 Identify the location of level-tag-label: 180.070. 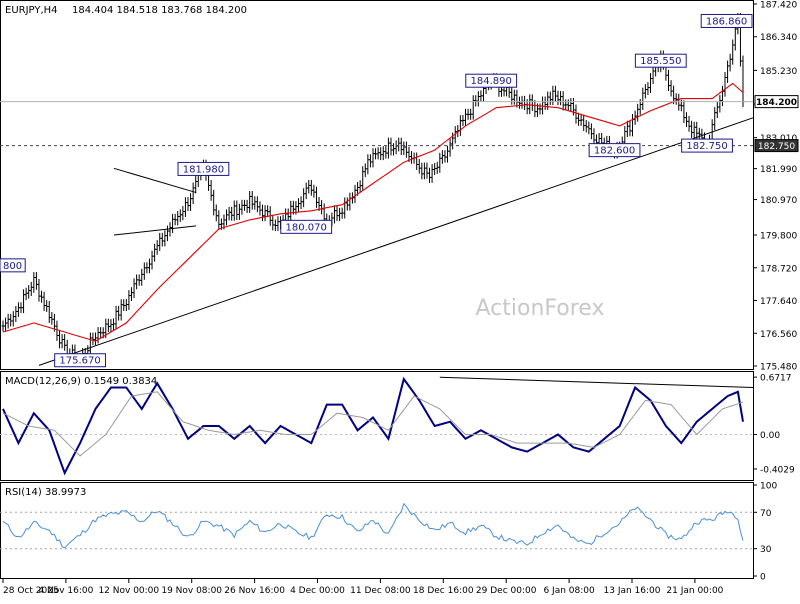
(306, 227).